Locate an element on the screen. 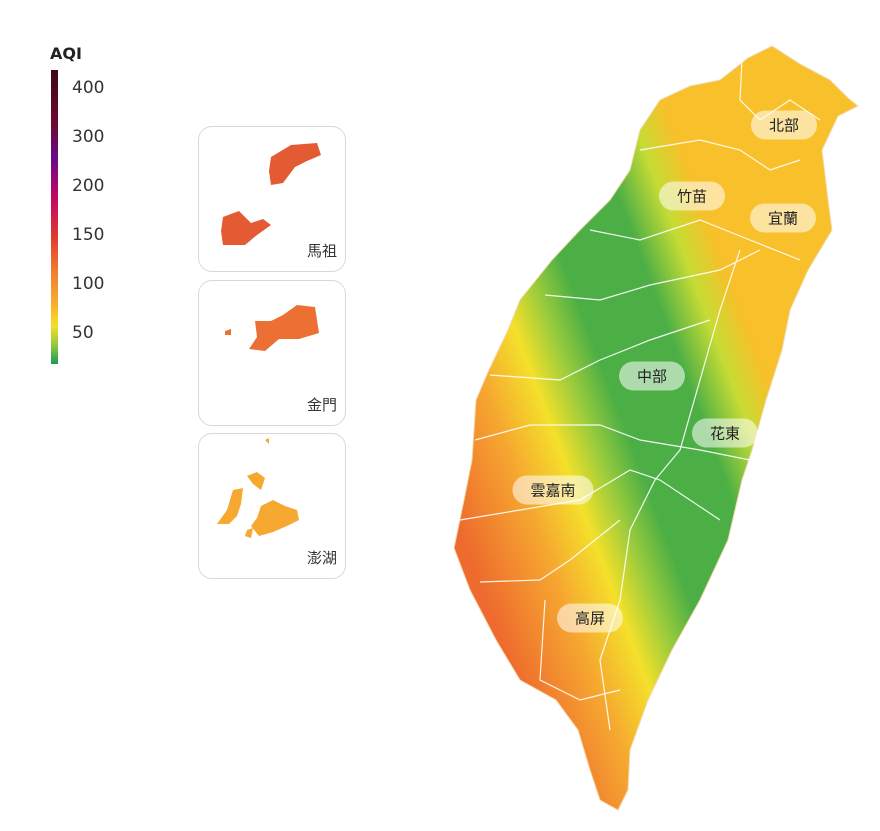 This screenshot has height=831, width=880. inset-label: 金門 is located at coordinates (321, 405).